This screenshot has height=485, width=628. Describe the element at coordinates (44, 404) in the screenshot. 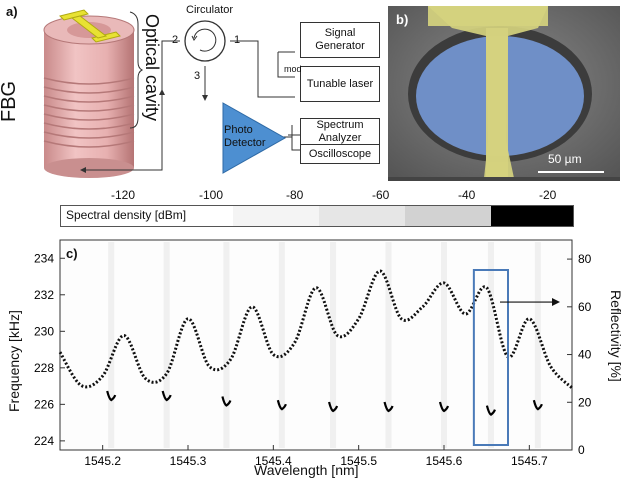

I see `y-tick-label: 226` at that location.